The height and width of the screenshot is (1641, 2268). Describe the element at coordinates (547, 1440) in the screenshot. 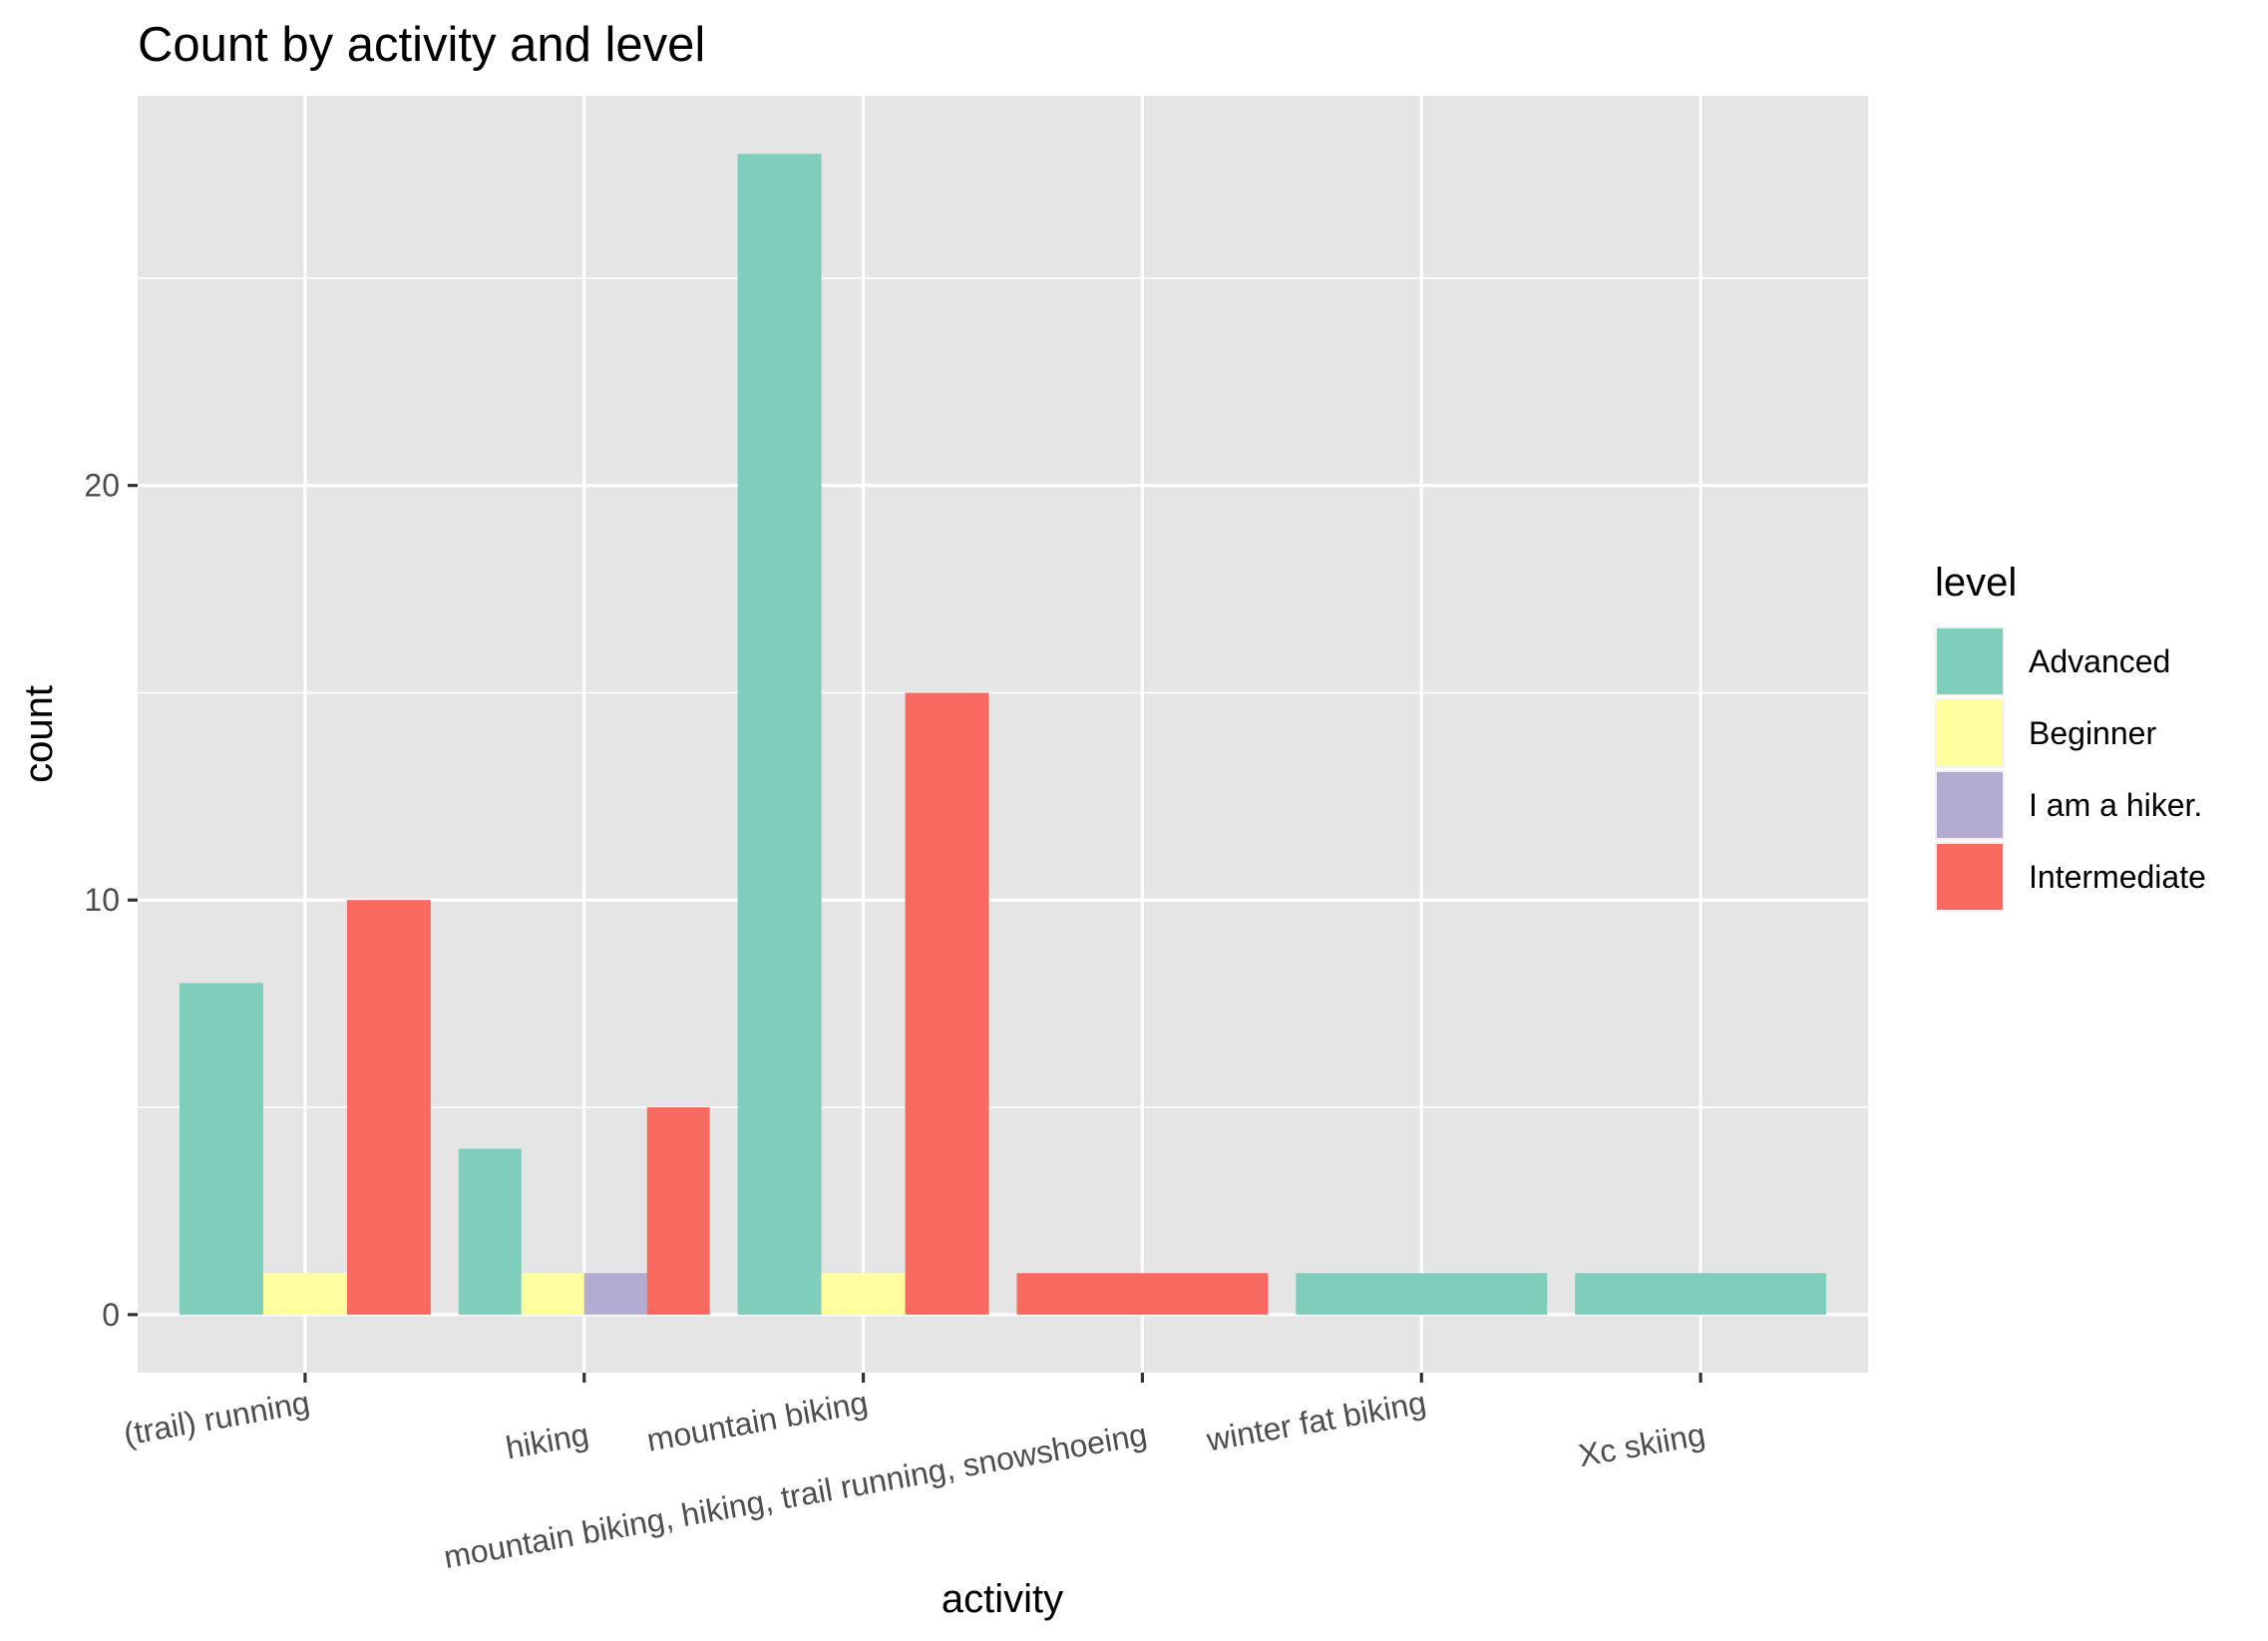

I see `x-tick-label: hiking` at that location.